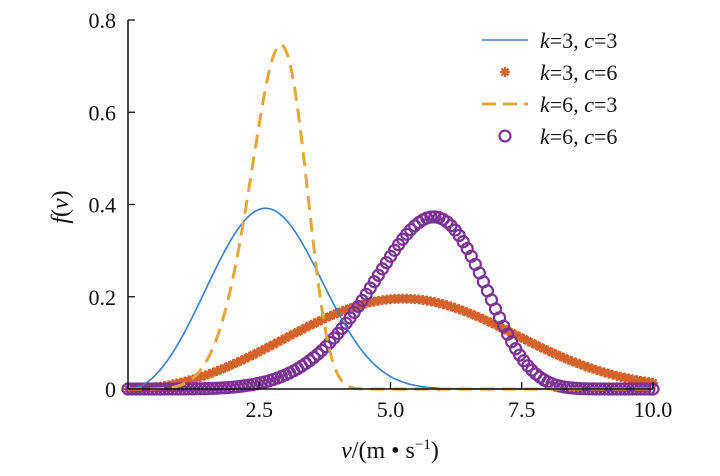 This screenshot has width=720, height=476. What do you see at coordinates (578, 72) in the screenshot?
I see `legend-label: k=3, c=6` at bounding box center [578, 72].